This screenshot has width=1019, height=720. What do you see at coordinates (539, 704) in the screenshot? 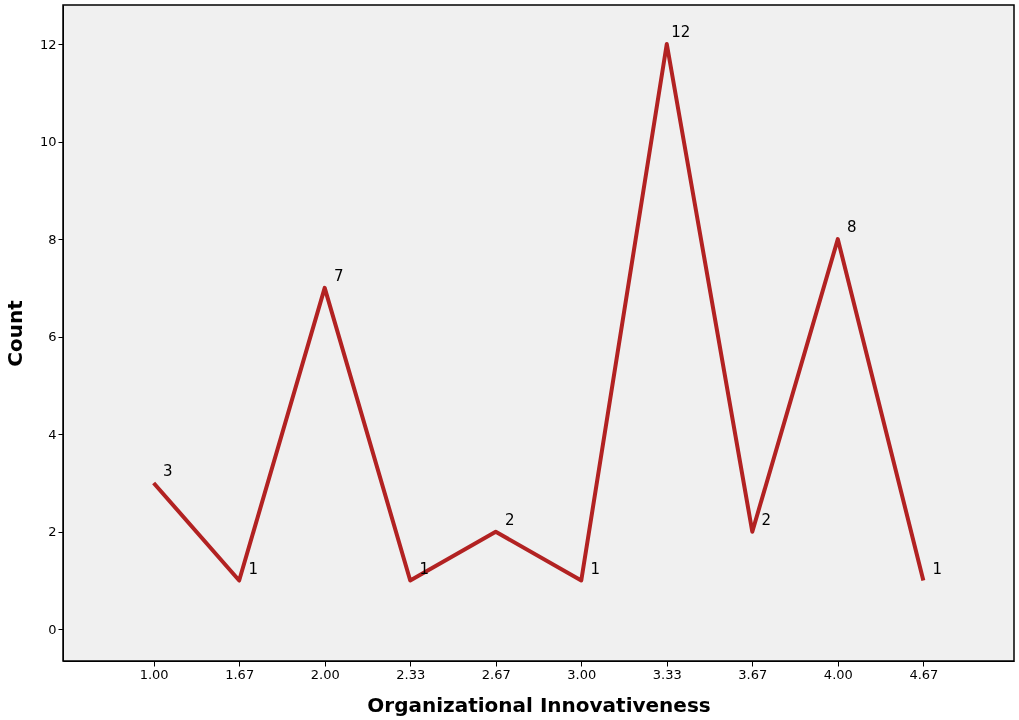
I see `x-axis-title: Organizational Innovativeness` at bounding box center [539, 704].